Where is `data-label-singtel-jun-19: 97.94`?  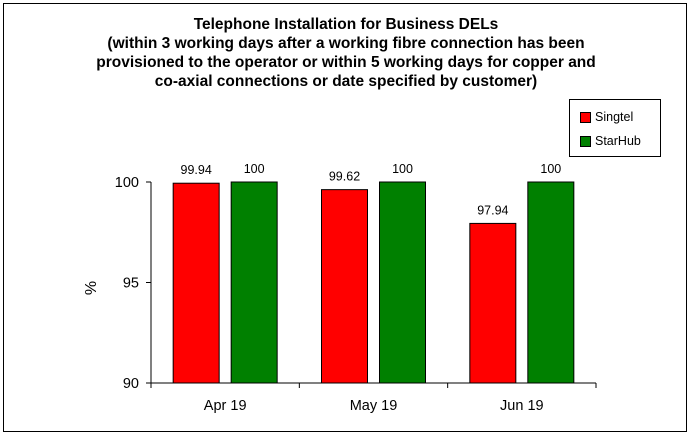
data-label-singtel-jun-19: 97.94 is located at coordinates (492, 210).